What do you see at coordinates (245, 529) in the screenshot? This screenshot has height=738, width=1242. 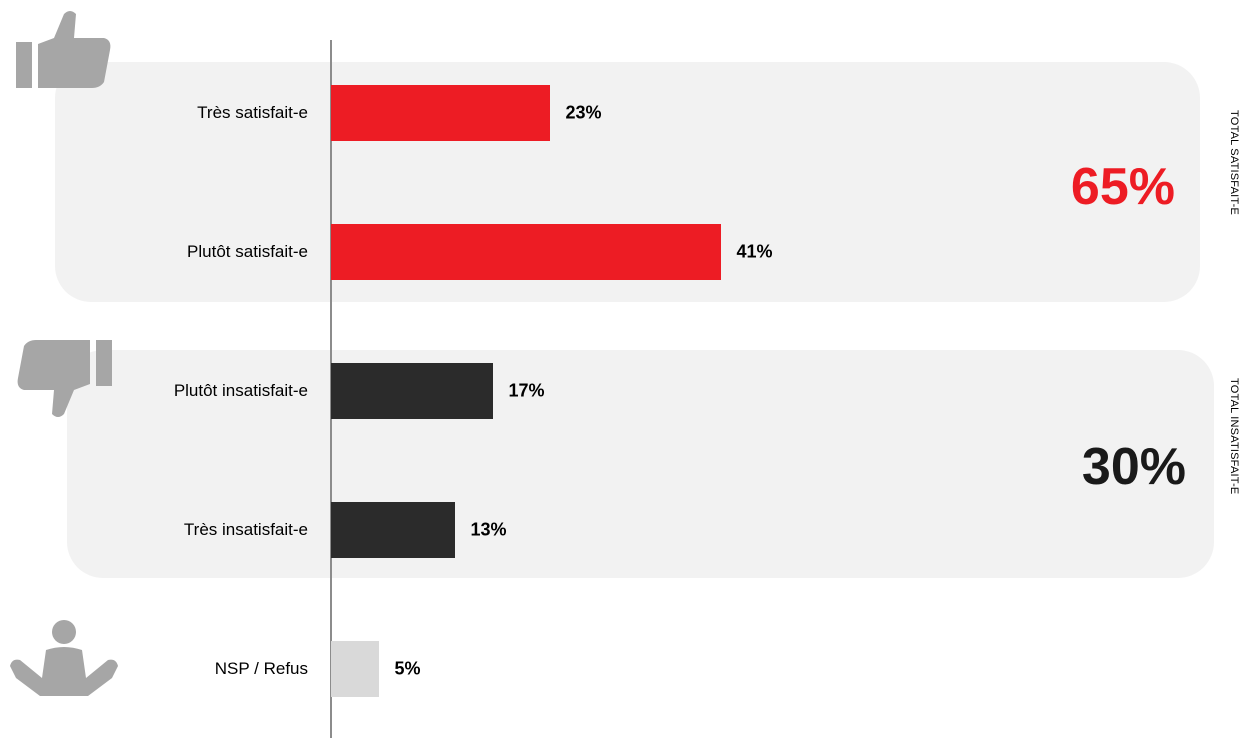 I see `category-label: Très insatisfait-e` at bounding box center [245, 529].